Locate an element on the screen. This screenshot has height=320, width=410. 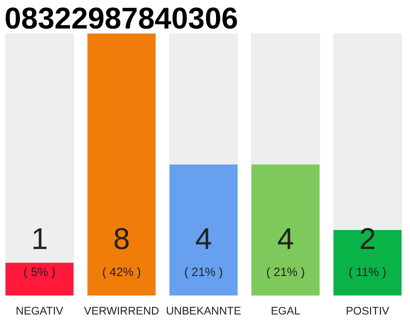
data-label: 1 is located at coordinates (39, 239).